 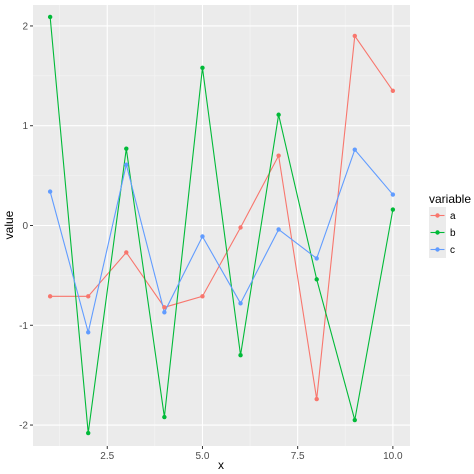 What do you see at coordinates (25, 126) in the screenshot?
I see `y-tick-label: 1` at bounding box center [25, 126].